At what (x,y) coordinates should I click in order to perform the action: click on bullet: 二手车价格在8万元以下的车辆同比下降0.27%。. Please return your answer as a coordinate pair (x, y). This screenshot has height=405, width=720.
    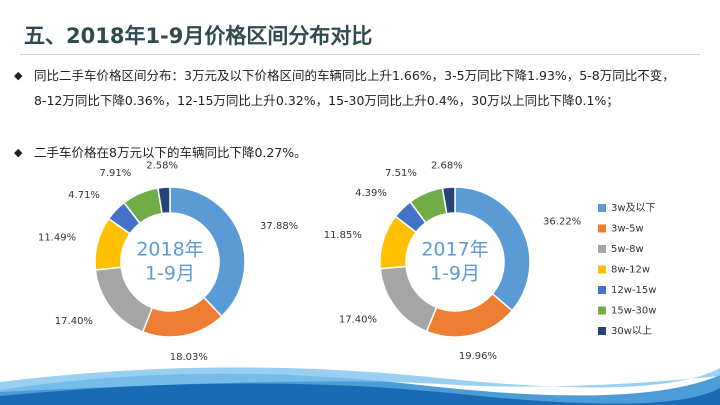
    Looking at the image, I should click on (349, 152).